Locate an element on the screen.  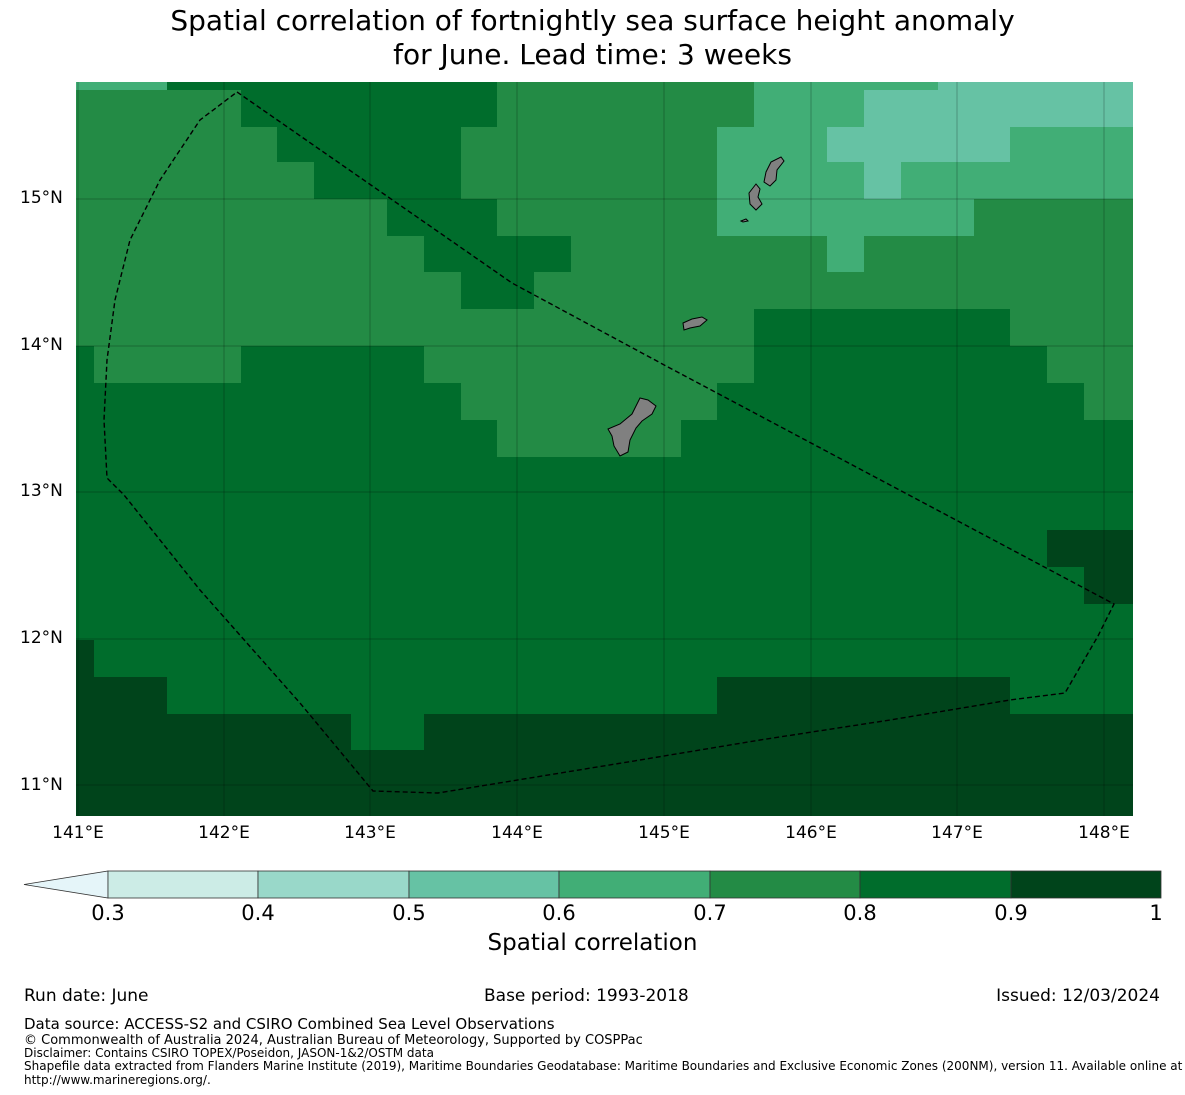
base-period: Base period: 1993-2018 is located at coordinates (586, 996).